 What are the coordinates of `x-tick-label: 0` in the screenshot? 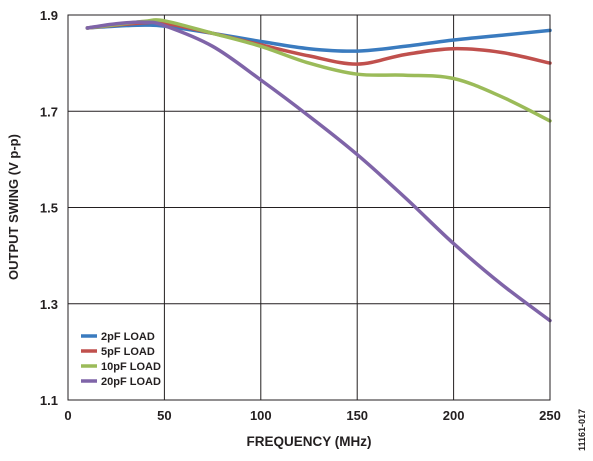 It's located at (67, 415).